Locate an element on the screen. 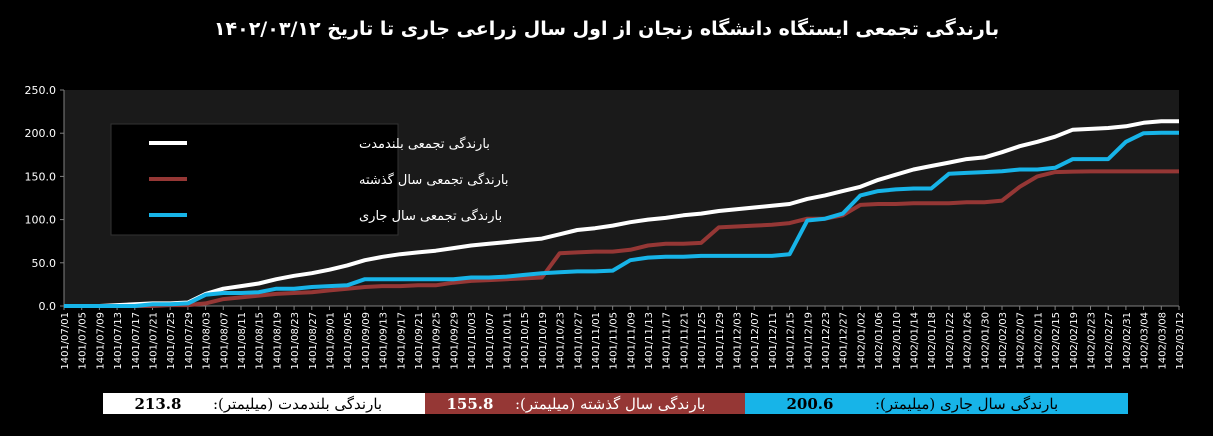 The width and height of the screenshot is (1213, 436). x-tick-label: 1401/11/29 is located at coordinates (720, 341).